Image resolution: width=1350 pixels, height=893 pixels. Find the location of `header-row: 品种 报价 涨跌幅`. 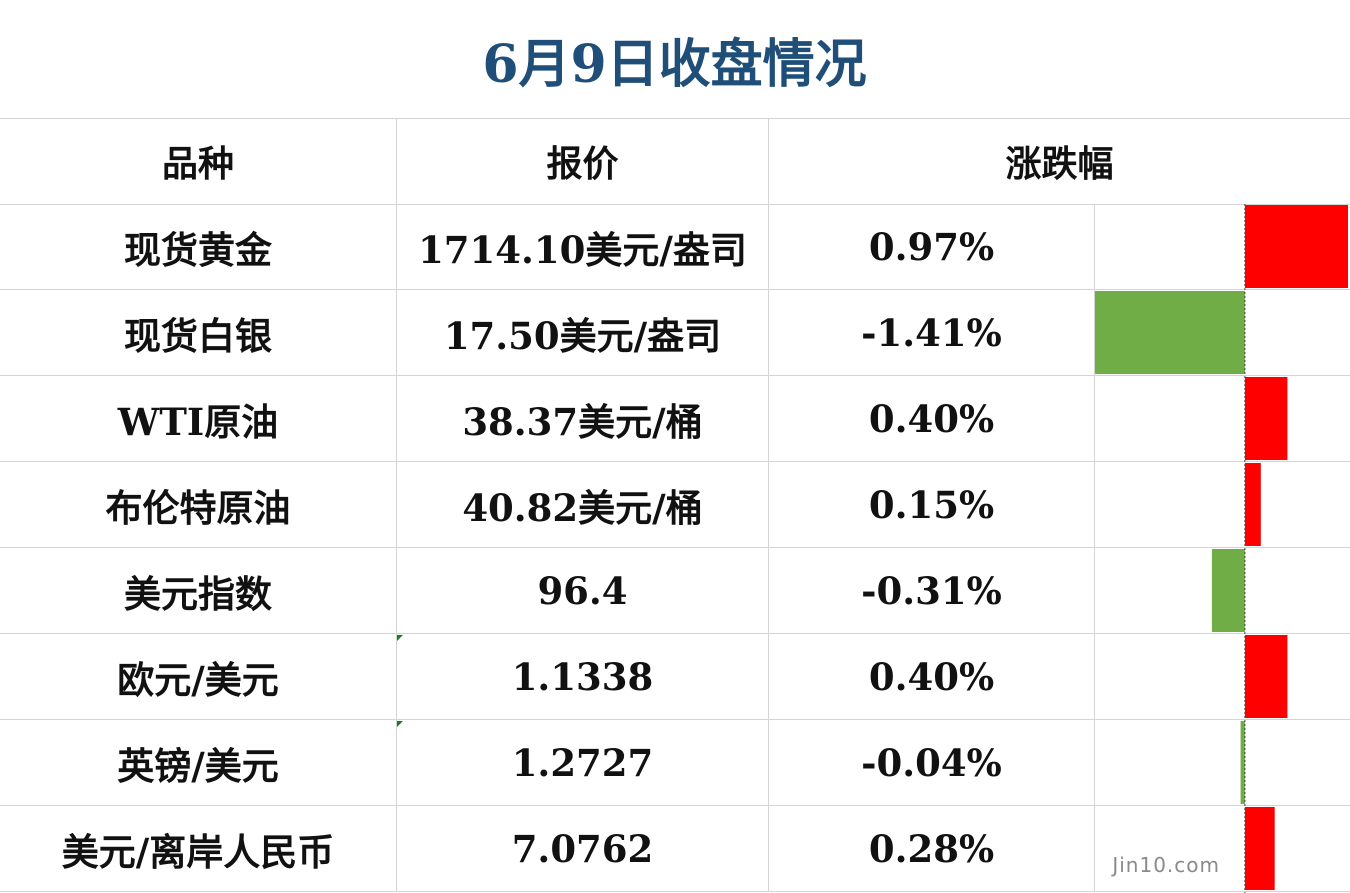

header-row: 品种 报价 涨跌幅 is located at coordinates (675, 161).